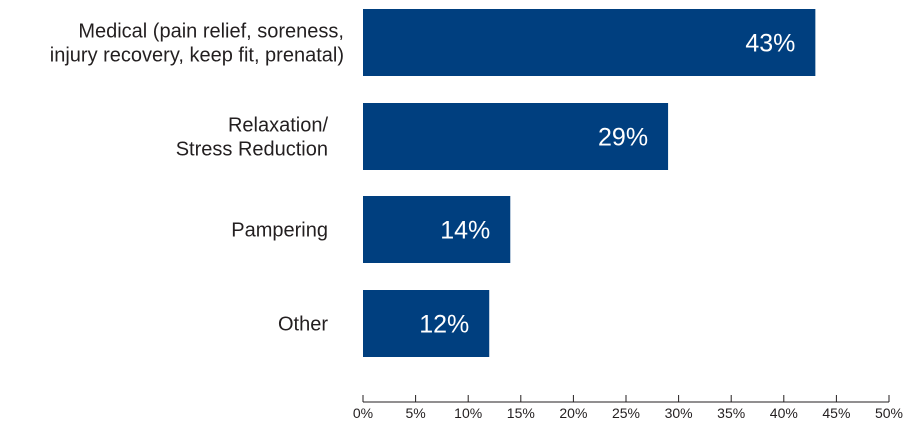 The image size is (911, 424). What do you see at coordinates (278, 126) in the screenshot?
I see `category-label-2-line-1: Relaxation/` at bounding box center [278, 126].